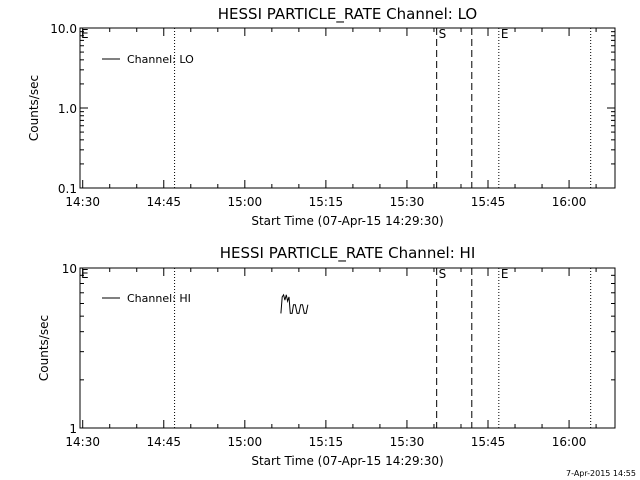 This screenshot has height=480, width=640. Describe the element at coordinates (163, 202) in the screenshot. I see `panel1-x-tick-label: 14:45` at that location.